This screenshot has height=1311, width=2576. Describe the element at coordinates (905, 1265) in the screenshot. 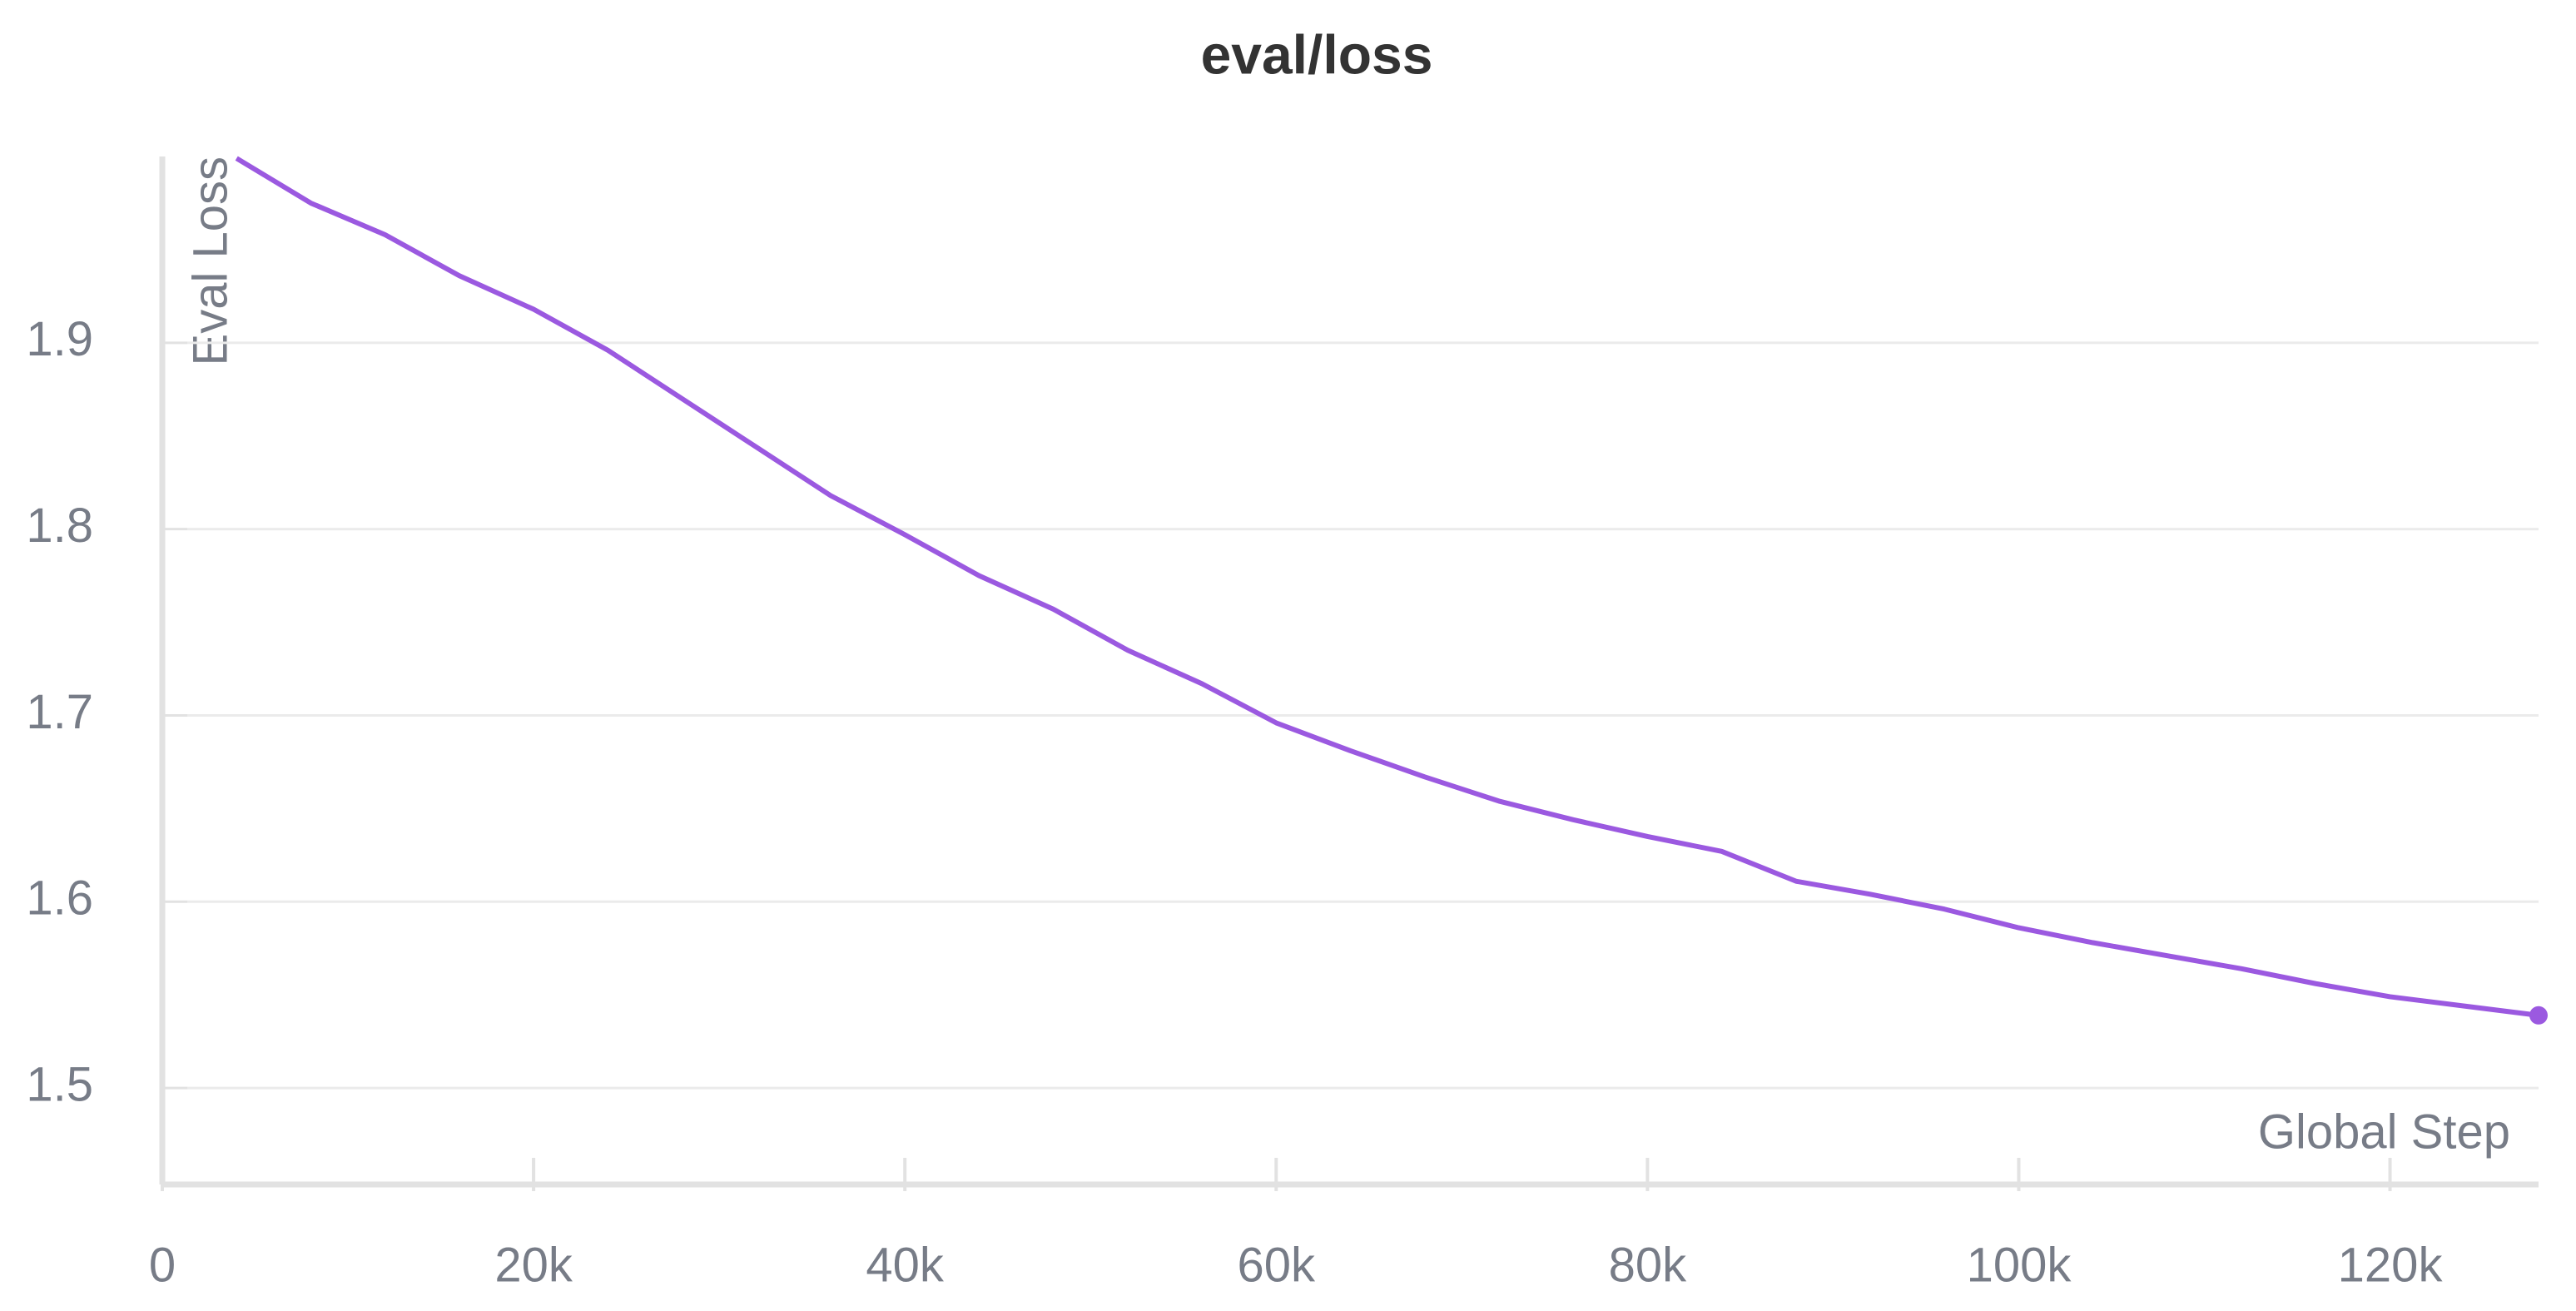

I see `x-tick-label: 40k` at that location.